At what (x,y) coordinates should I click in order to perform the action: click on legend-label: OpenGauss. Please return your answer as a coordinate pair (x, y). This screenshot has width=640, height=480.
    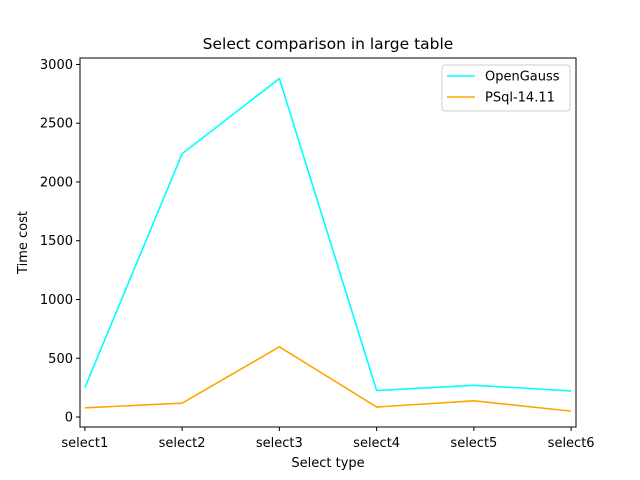
    Looking at the image, I should click on (522, 77).